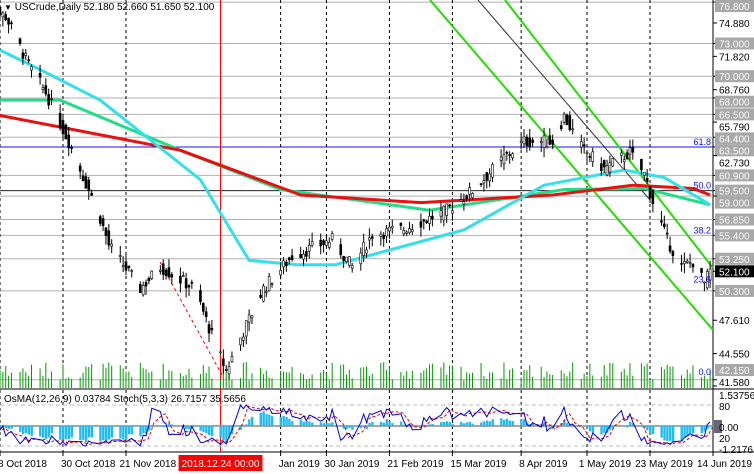 Image resolution: width=754 pixels, height=474 pixels. Describe the element at coordinates (734, 44) in the screenshot. I see `price-axis-label: 73.000` at that location.